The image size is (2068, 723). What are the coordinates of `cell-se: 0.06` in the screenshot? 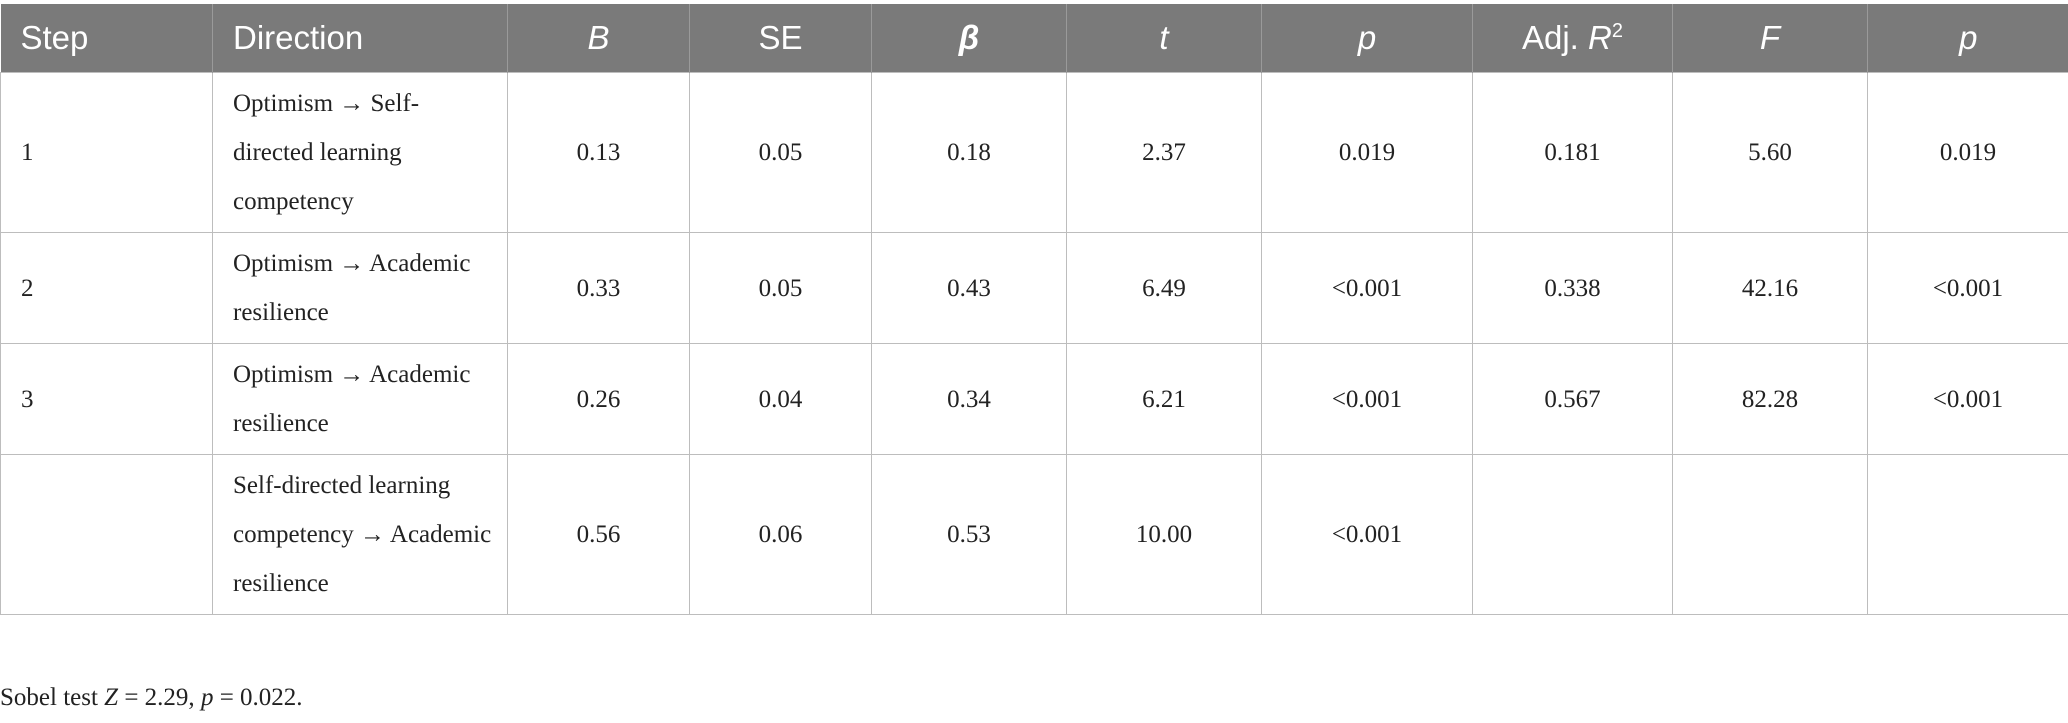 It's located at (780, 534).